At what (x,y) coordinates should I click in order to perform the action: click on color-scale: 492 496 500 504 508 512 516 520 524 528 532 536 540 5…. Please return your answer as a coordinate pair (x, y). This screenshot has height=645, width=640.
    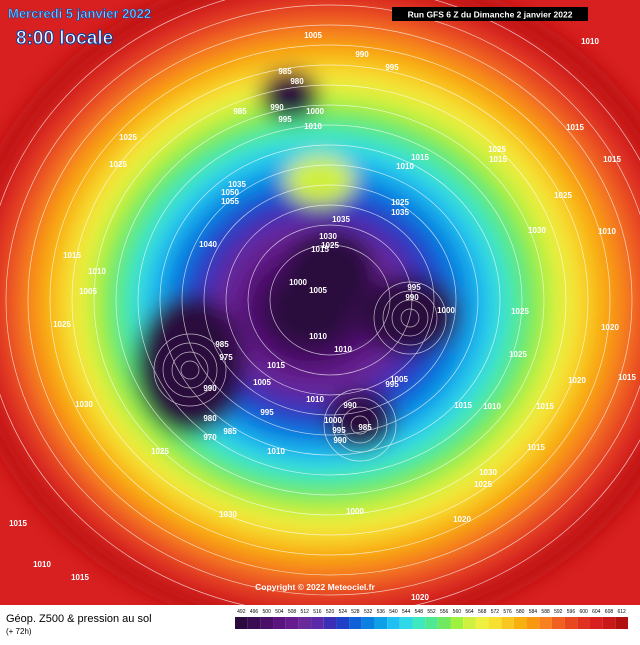
    Looking at the image, I should click on (431, 619).